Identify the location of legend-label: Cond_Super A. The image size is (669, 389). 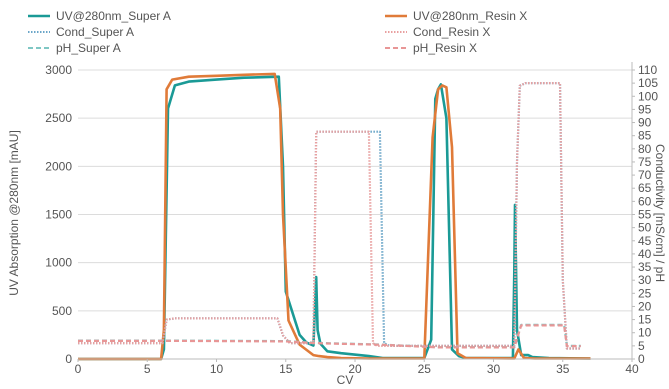
(95, 32).